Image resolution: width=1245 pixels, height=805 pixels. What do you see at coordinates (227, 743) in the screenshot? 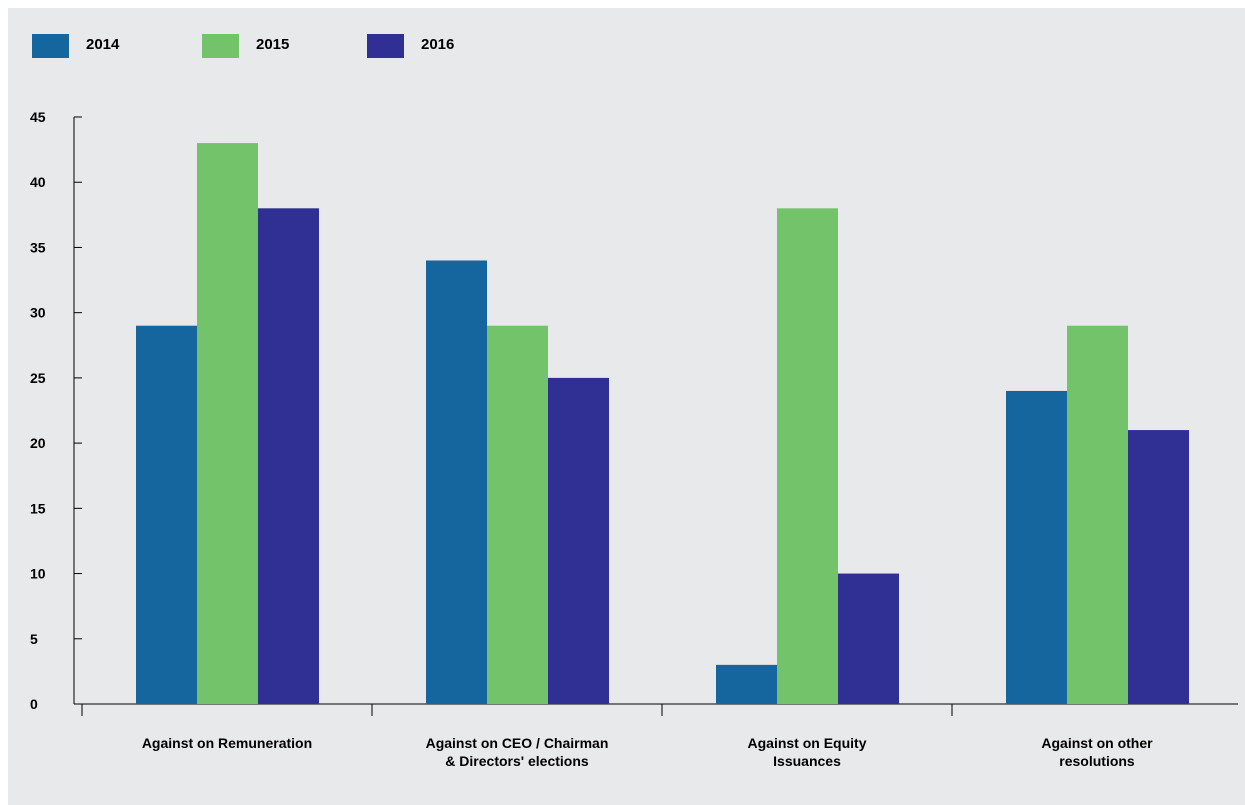
I see `category-label: Against on Remuneration` at bounding box center [227, 743].